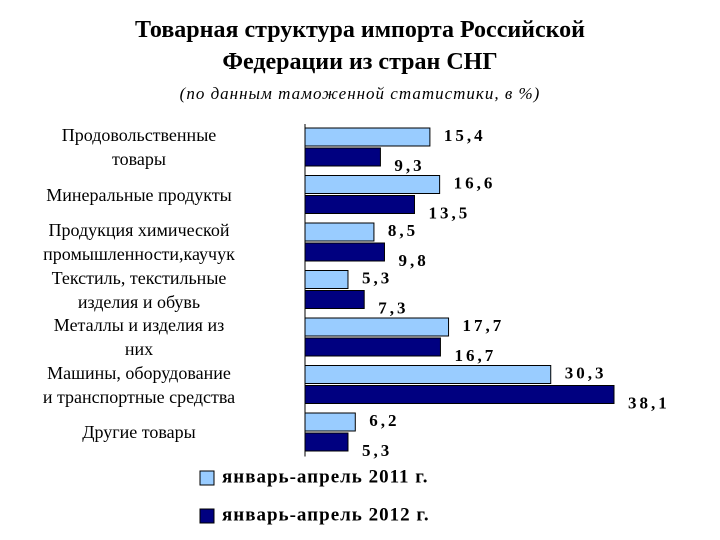 This screenshot has height=540, width=720. I want to click on value-label: 15,4, so click(465, 135).